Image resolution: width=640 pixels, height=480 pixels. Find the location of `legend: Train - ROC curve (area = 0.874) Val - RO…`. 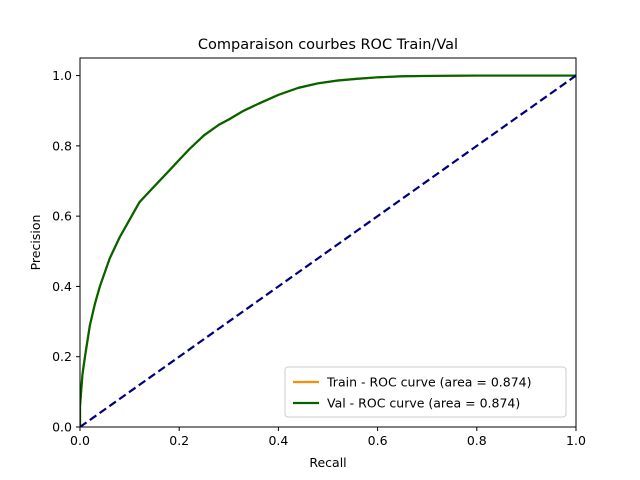

legend: Train - ROC curve (area = 0.874) Val - RO… is located at coordinates (425, 392).